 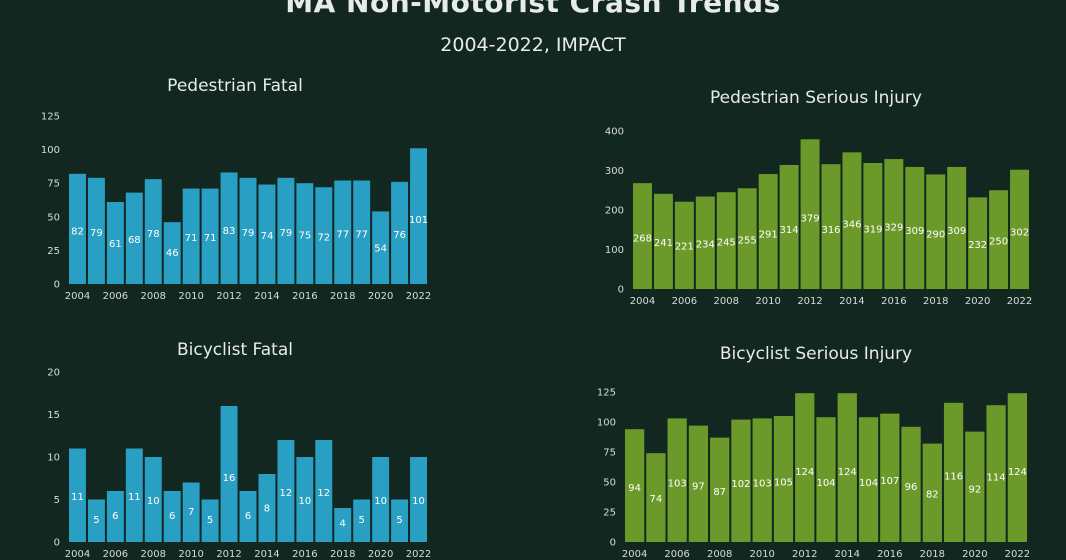 I want to click on bar-value-label: 309, so click(x=956, y=231).